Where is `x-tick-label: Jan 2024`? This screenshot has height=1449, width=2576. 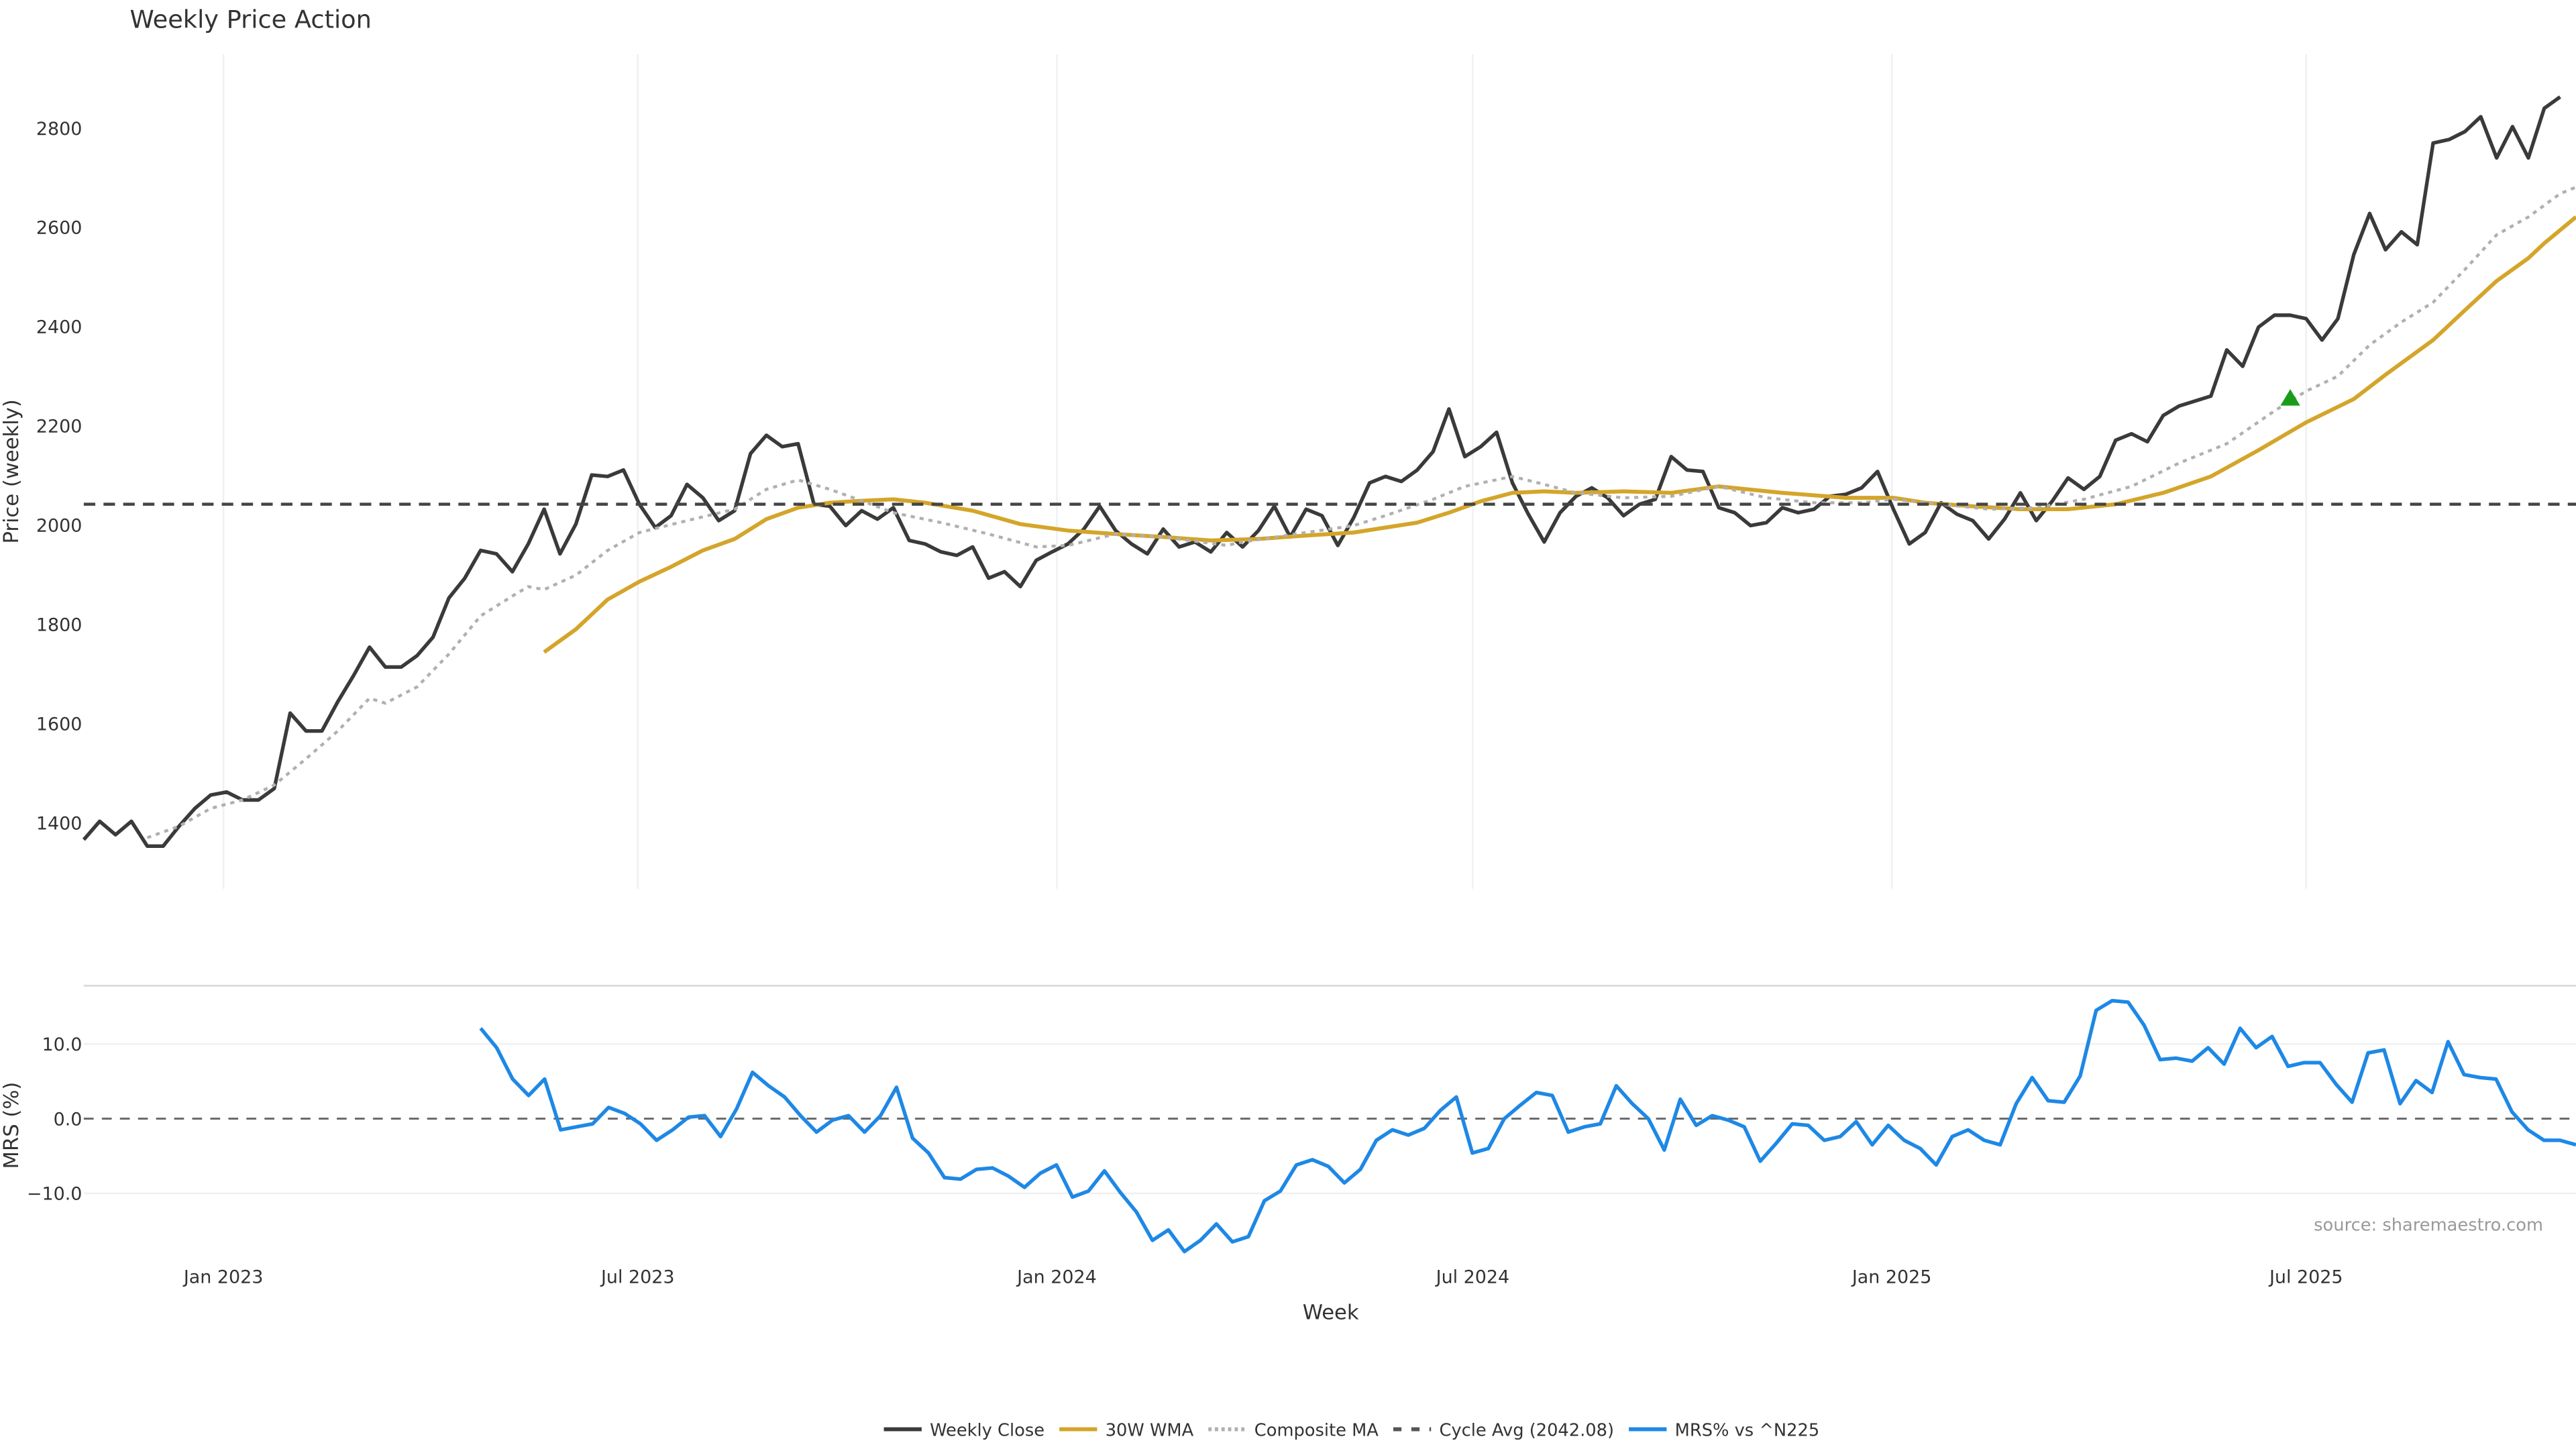 x-tick-label: Jan 2024 is located at coordinates (1056, 1277).